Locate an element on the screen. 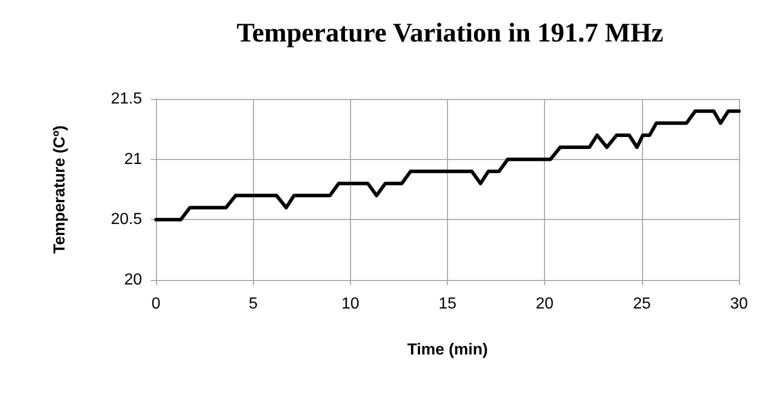 The image size is (769, 402). y-tick-label: 21 is located at coordinates (133, 159).